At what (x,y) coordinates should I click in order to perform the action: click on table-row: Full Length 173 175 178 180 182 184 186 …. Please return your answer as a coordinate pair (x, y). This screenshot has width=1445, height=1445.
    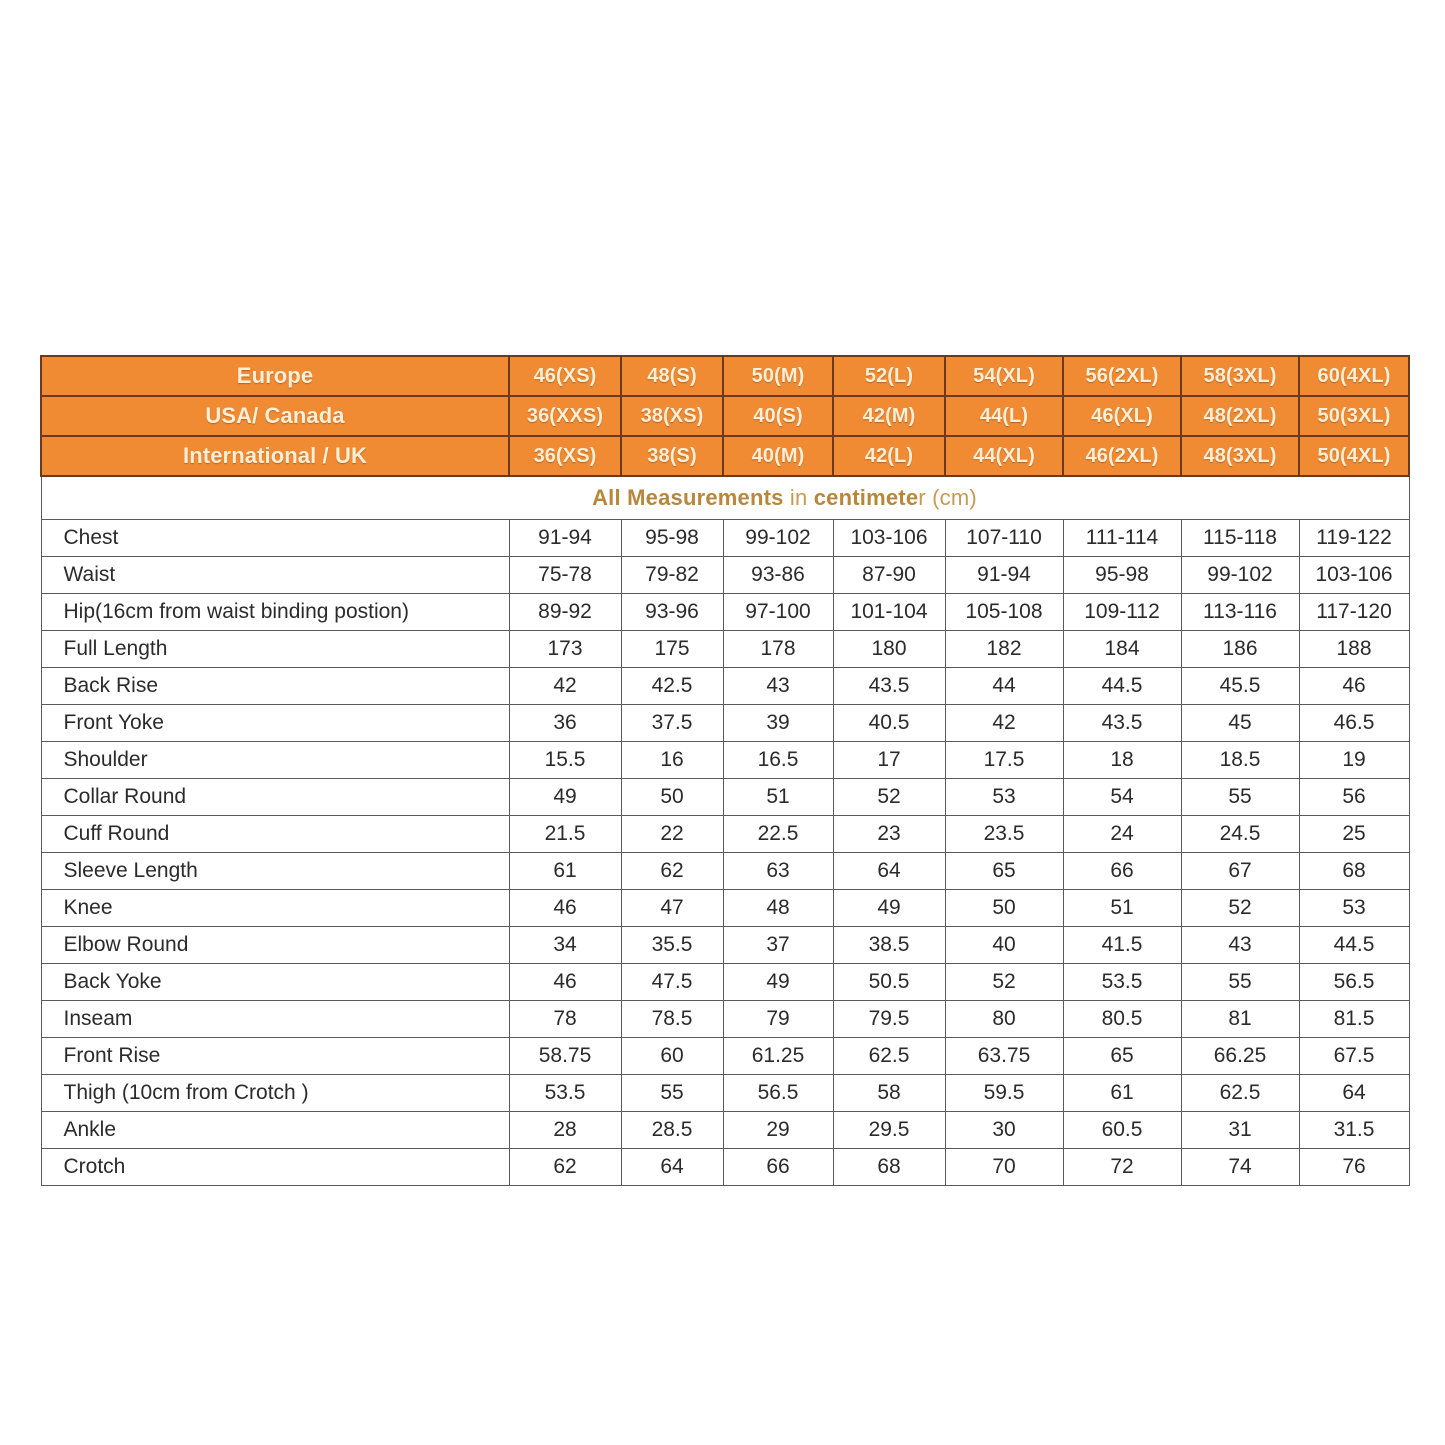
    Looking at the image, I should click on (725, 649).